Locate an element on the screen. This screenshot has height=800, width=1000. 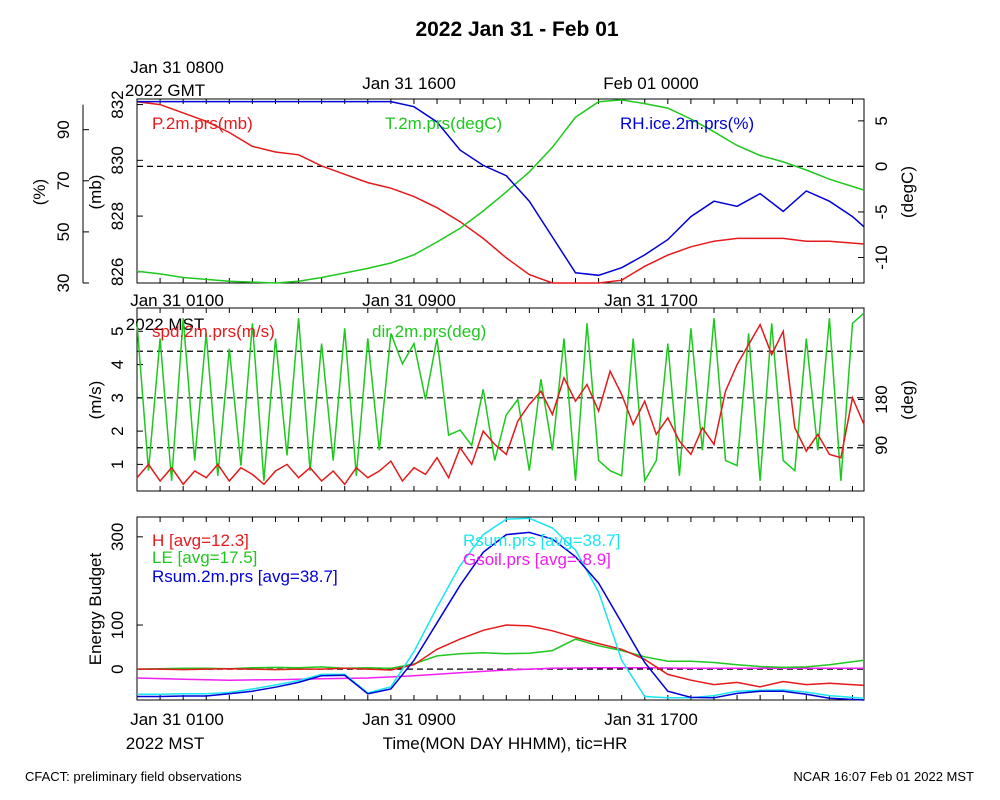
pressure-tick-label: 830 is located at coordinates (117, 160).